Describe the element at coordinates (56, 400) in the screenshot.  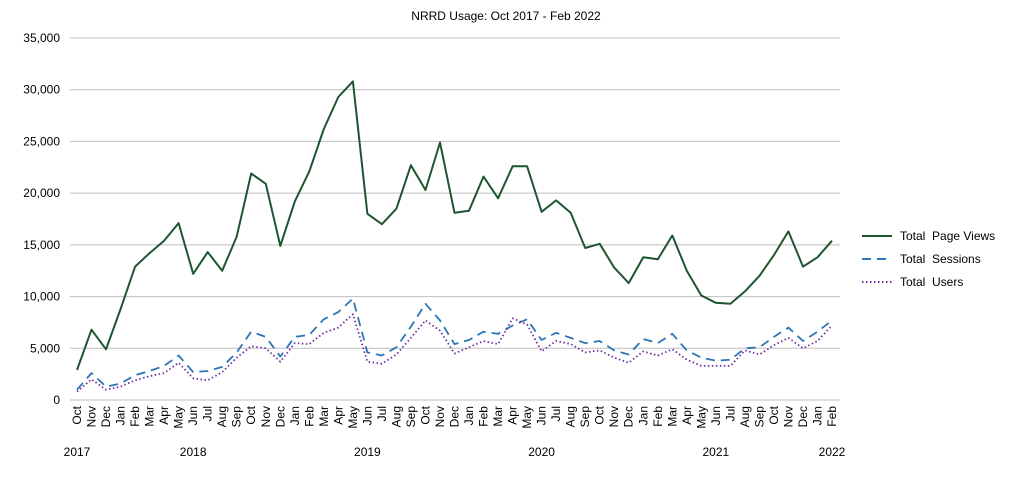
I see `y-tick-label: 0` at that location.